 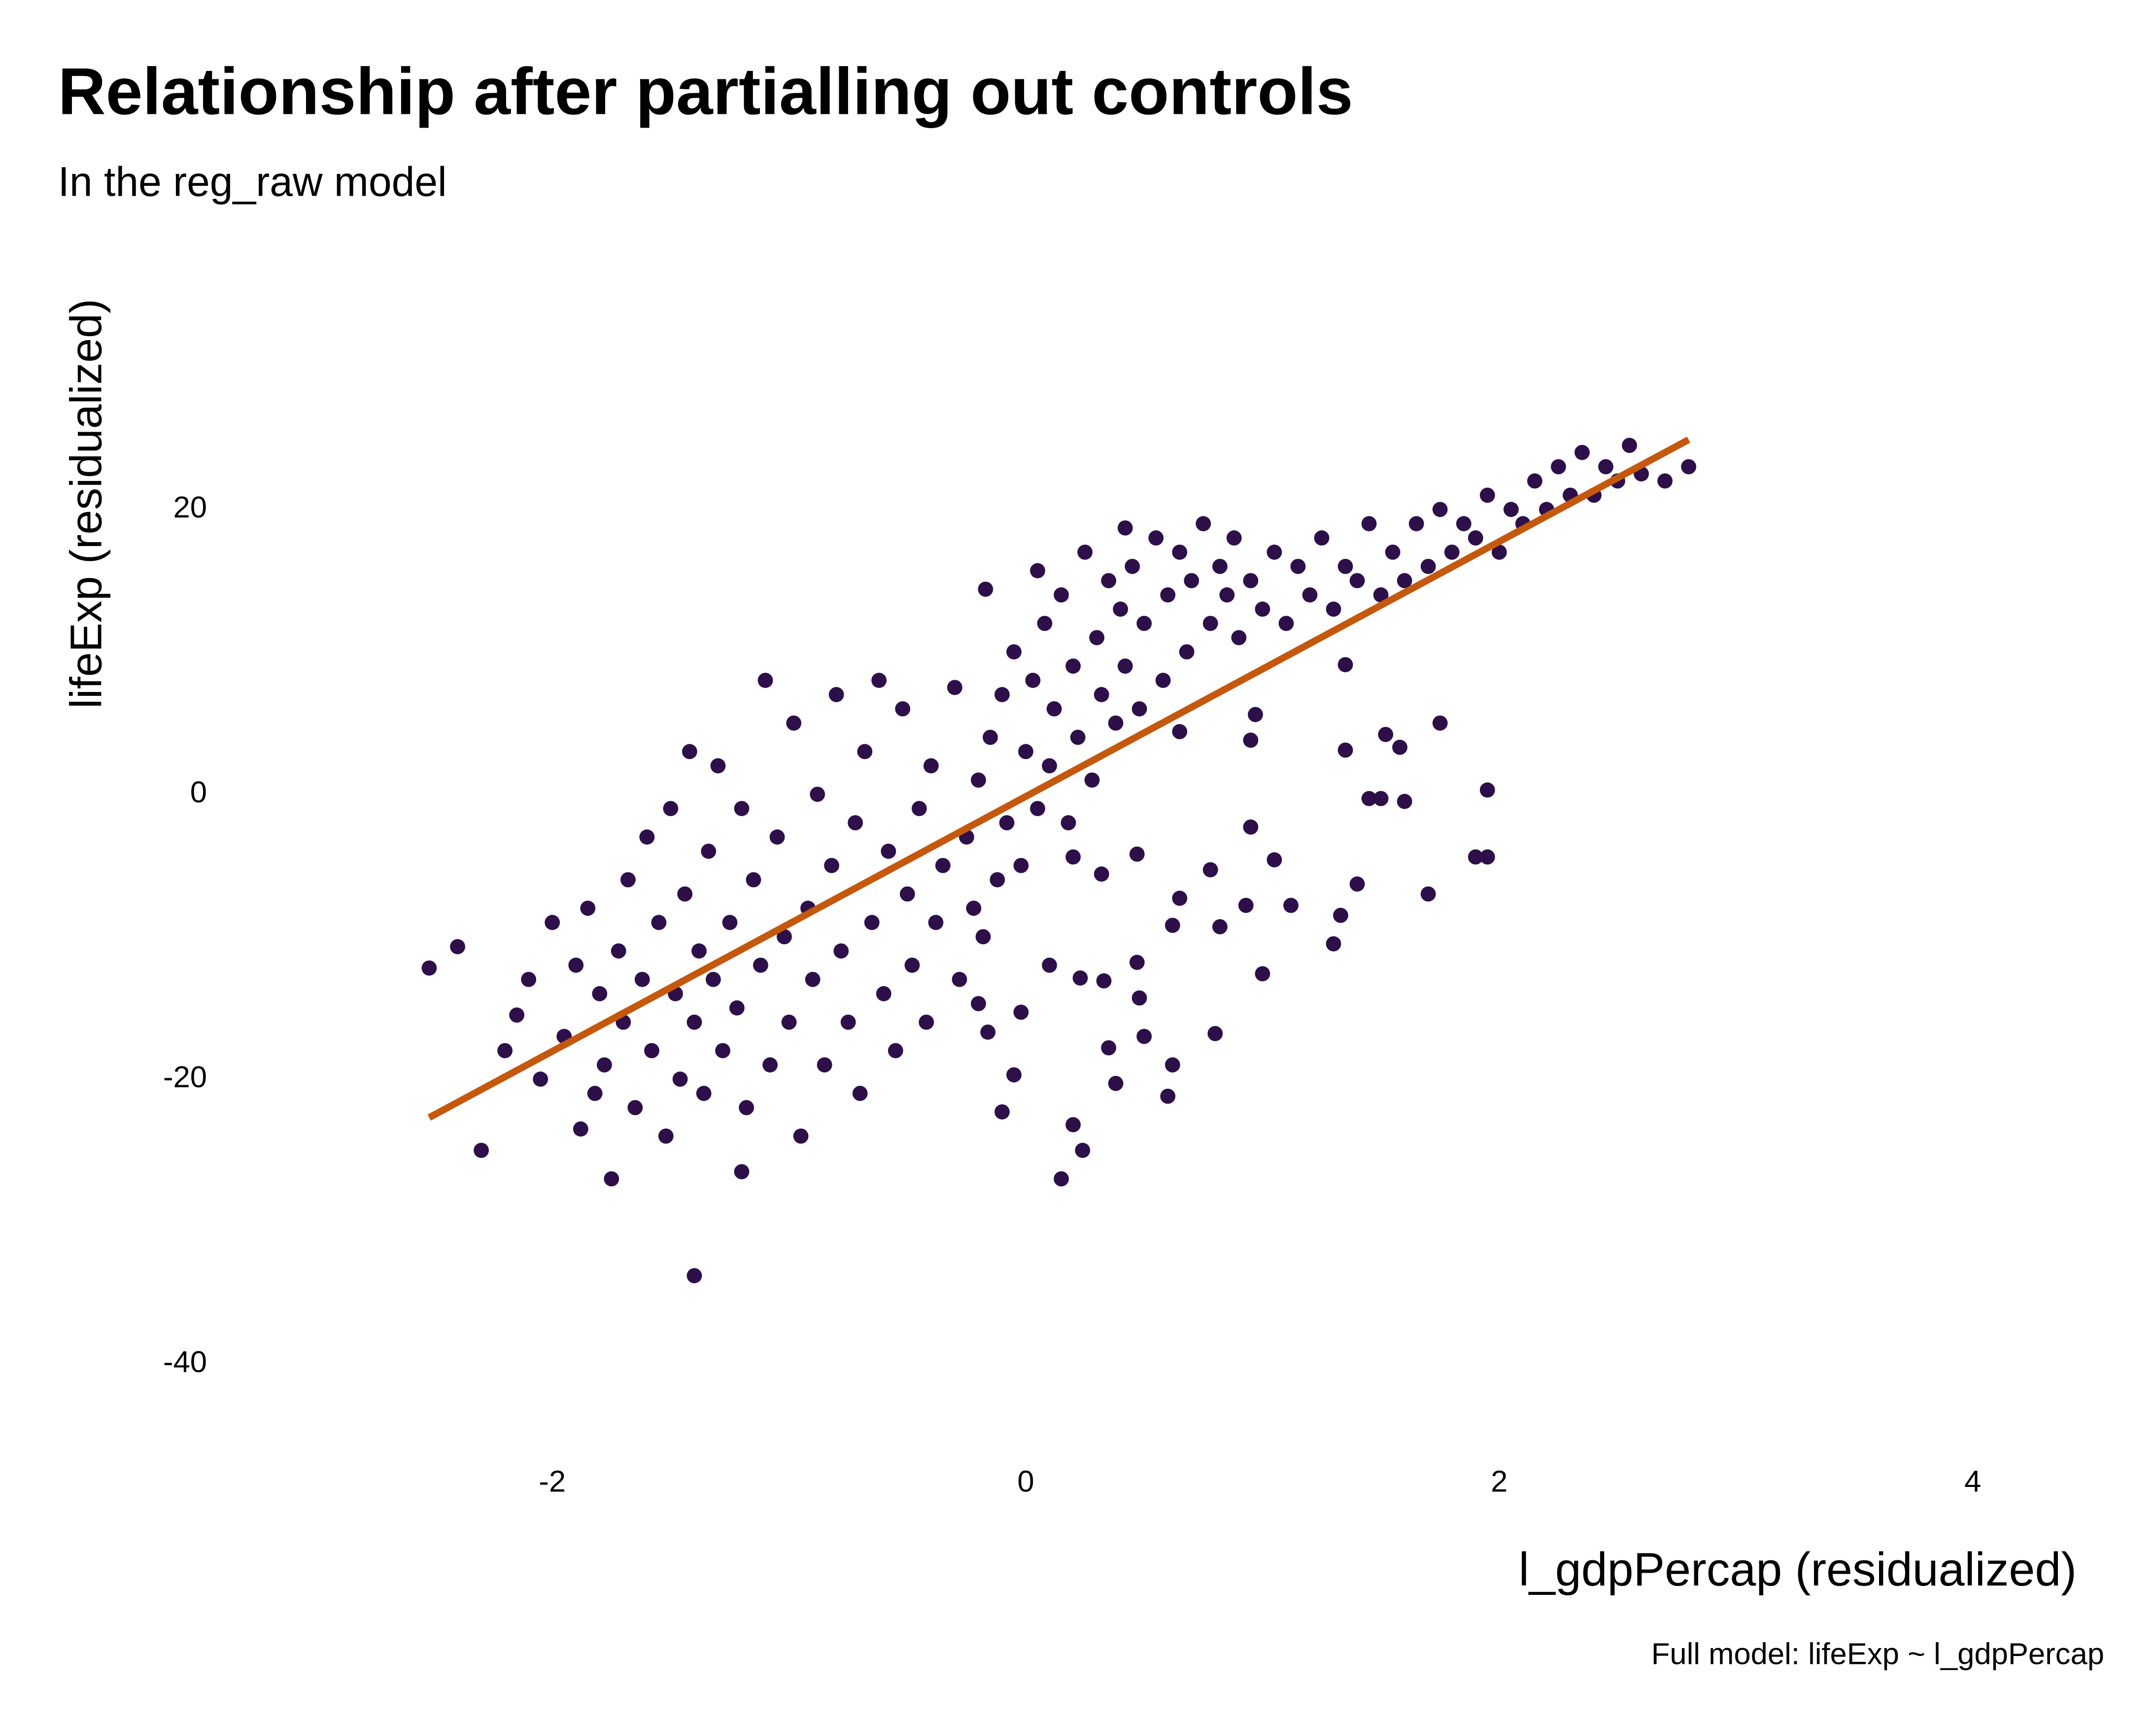 I want to click on caption: Full model: lifeExp ~ l_gdpPercap, so click(x=1877, y=1654).